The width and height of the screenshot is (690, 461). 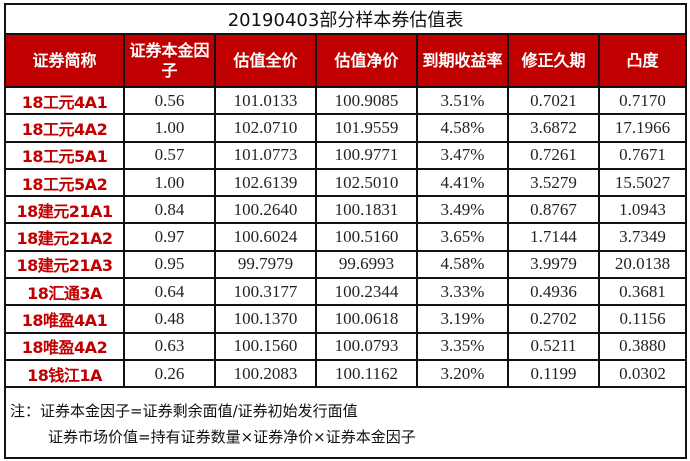 I want to click on value-cell: 100.1560, so click(x=265, y=346).